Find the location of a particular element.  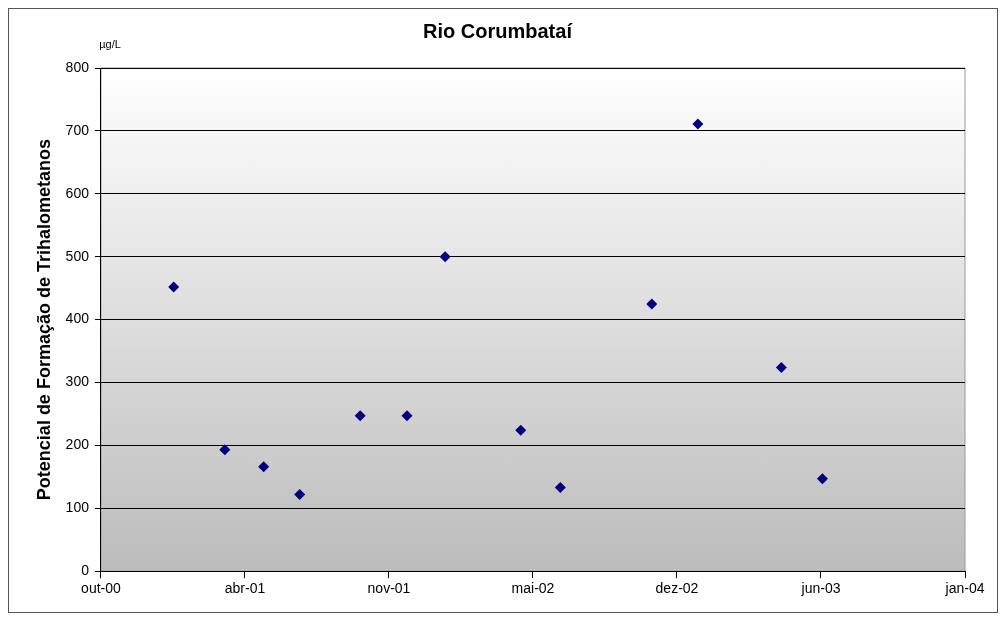

x-tick-label: jun-03 is located at coordinates (820, 588).